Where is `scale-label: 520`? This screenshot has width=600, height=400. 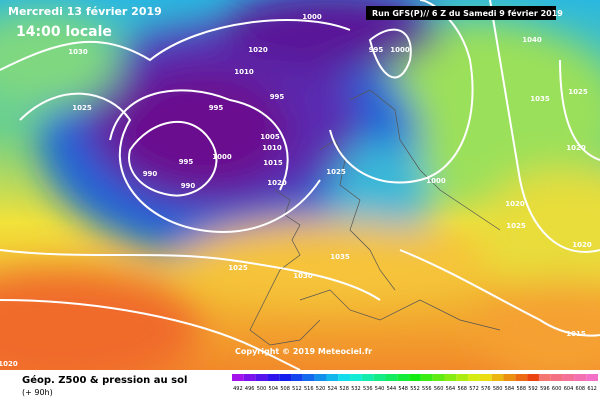
scale-label: 520 is located at coordinates (321, 389).